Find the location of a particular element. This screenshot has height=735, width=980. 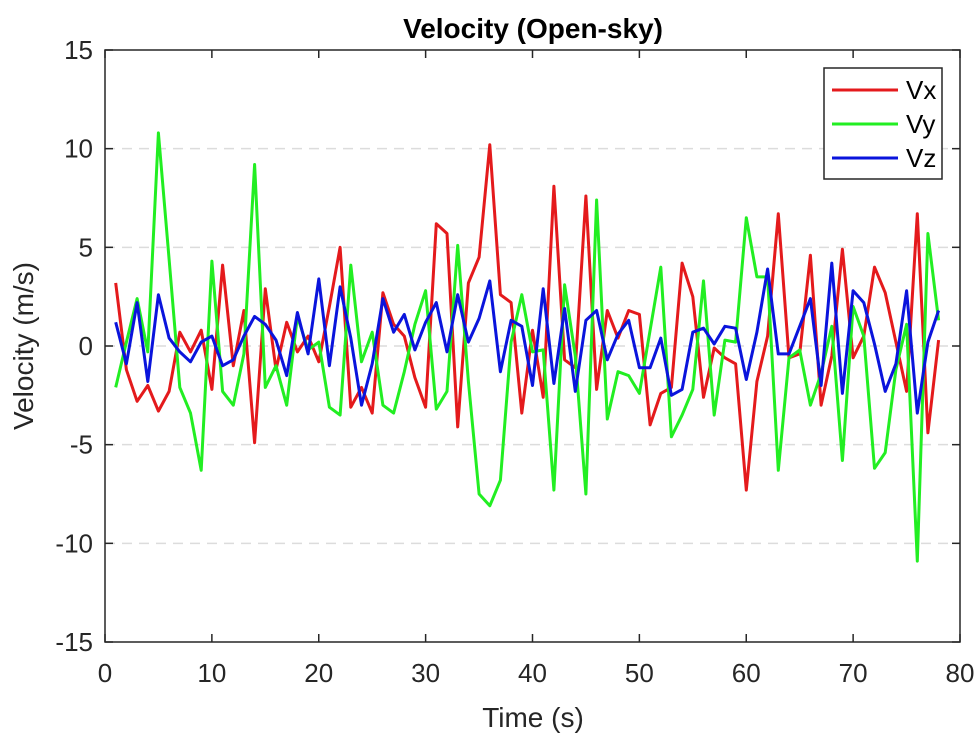

chart-title: Velocity (Open-sky) is located at coordinates (533, 28).